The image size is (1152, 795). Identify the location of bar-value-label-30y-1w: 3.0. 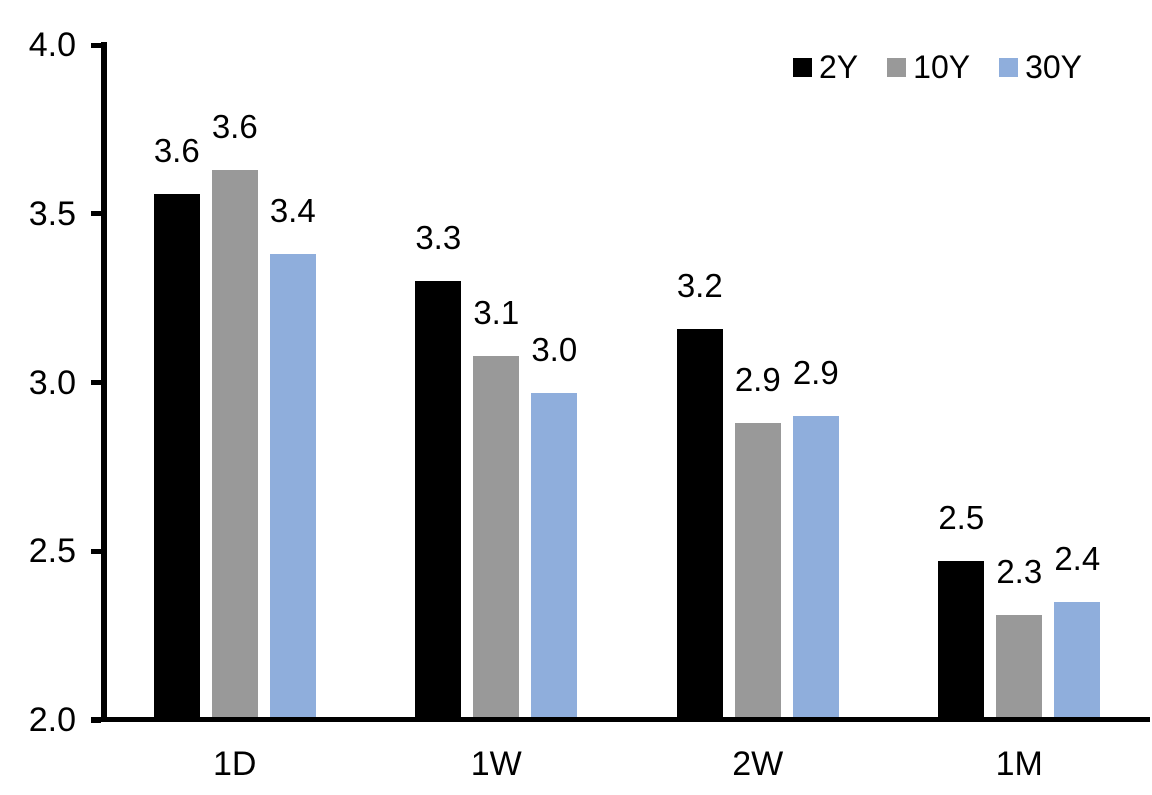
(554, 349).